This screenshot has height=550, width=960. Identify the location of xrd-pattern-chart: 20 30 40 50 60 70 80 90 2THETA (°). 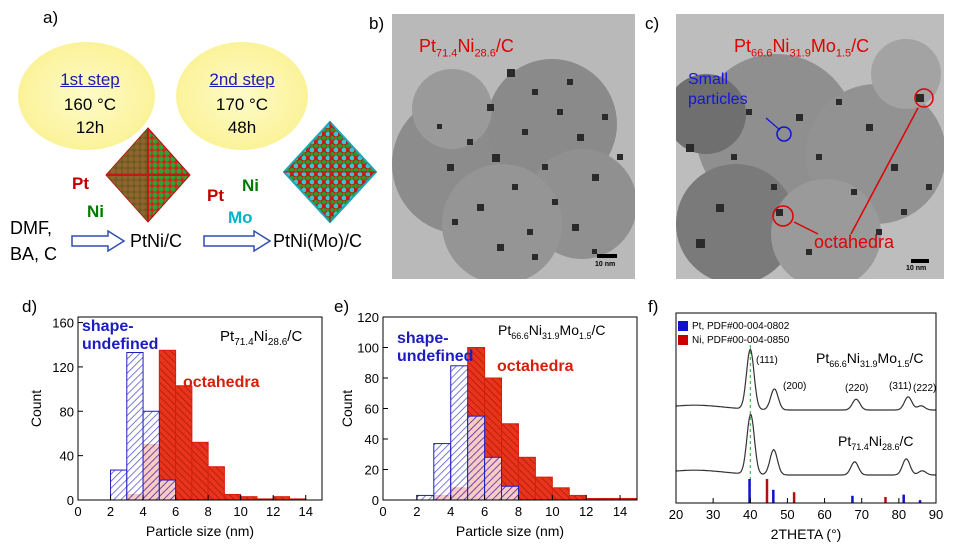
(806, 427).